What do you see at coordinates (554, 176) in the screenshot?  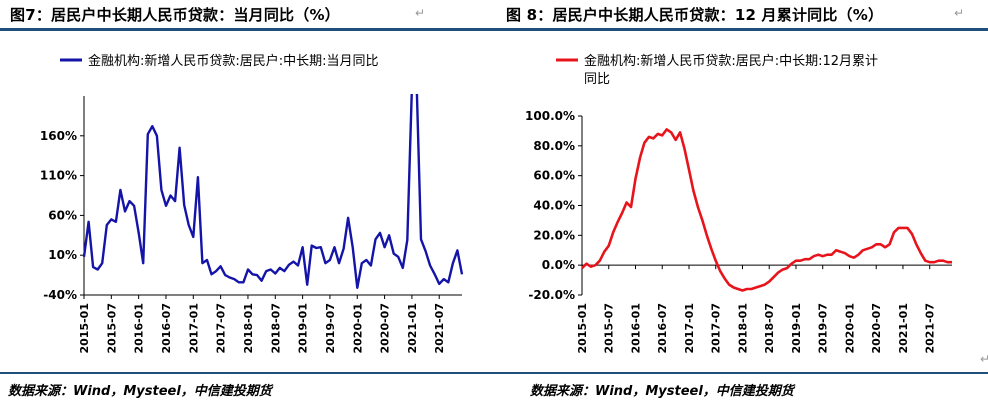 I see `y-tick-label: 60.0%` at bounding box center [554, 176].